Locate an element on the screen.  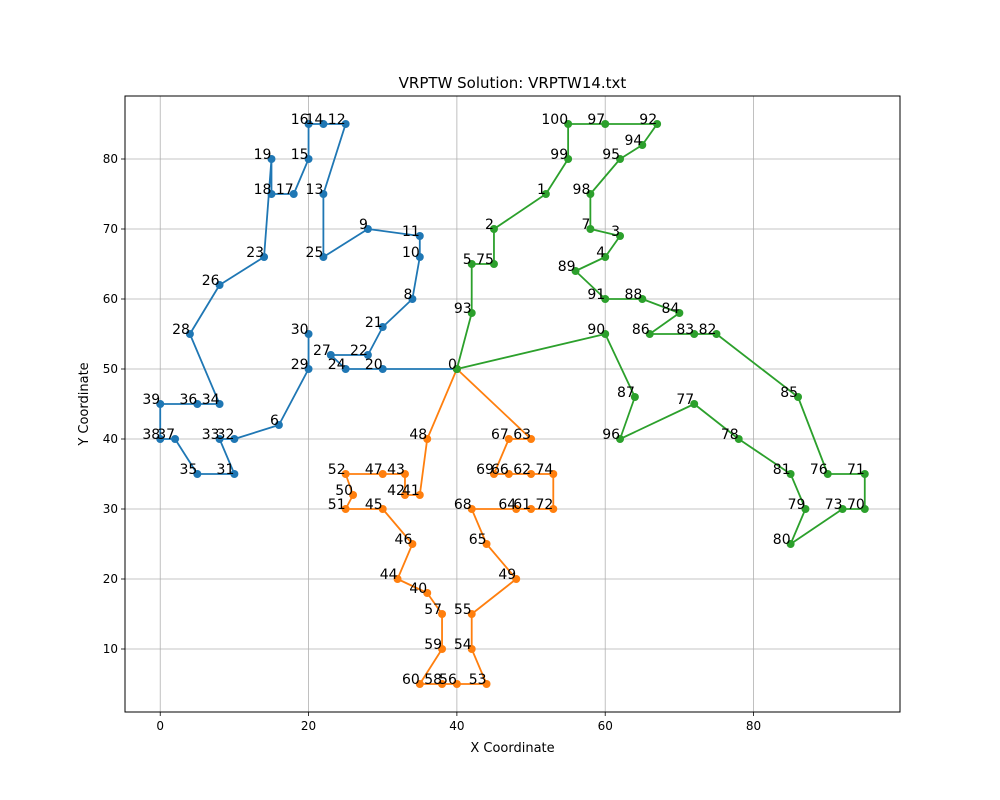
node-label: 5 is located at coordinates (467, 260).